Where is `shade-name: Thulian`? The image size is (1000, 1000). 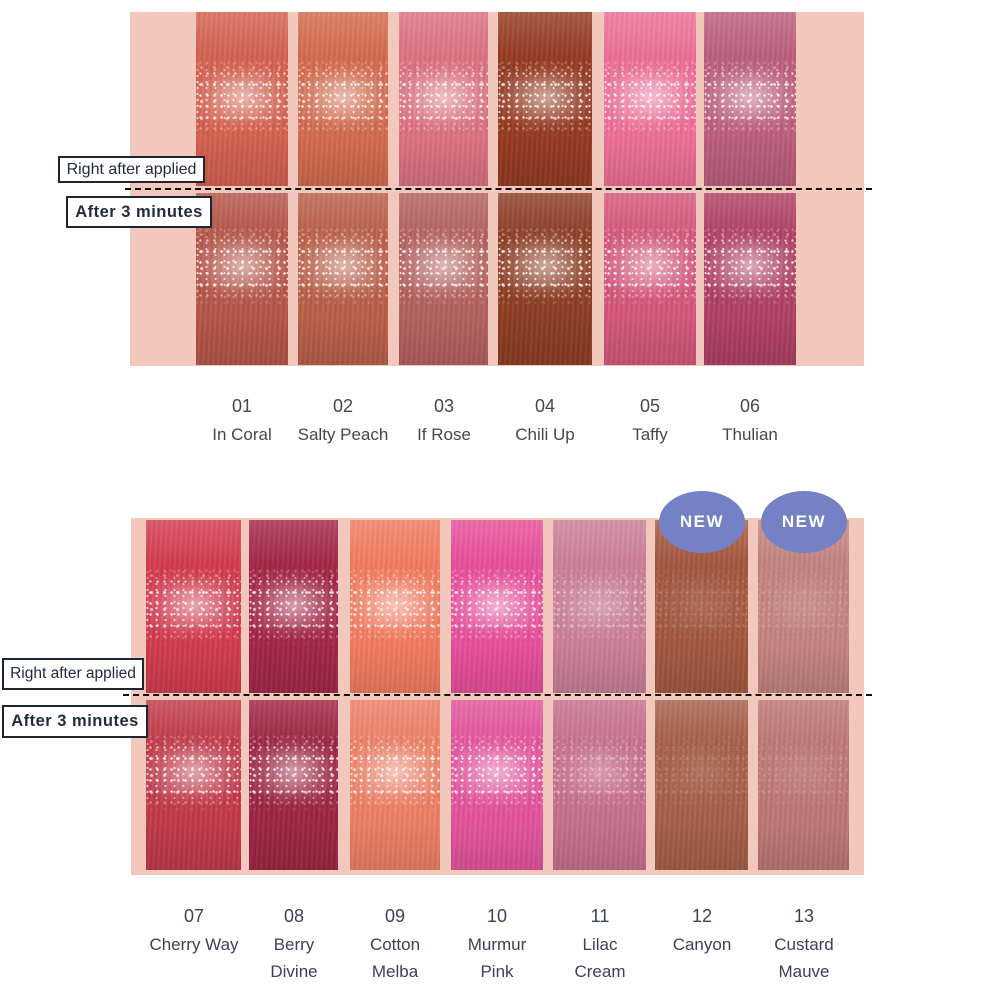
shade-name: Thulian is located at coordinates (750, 434).